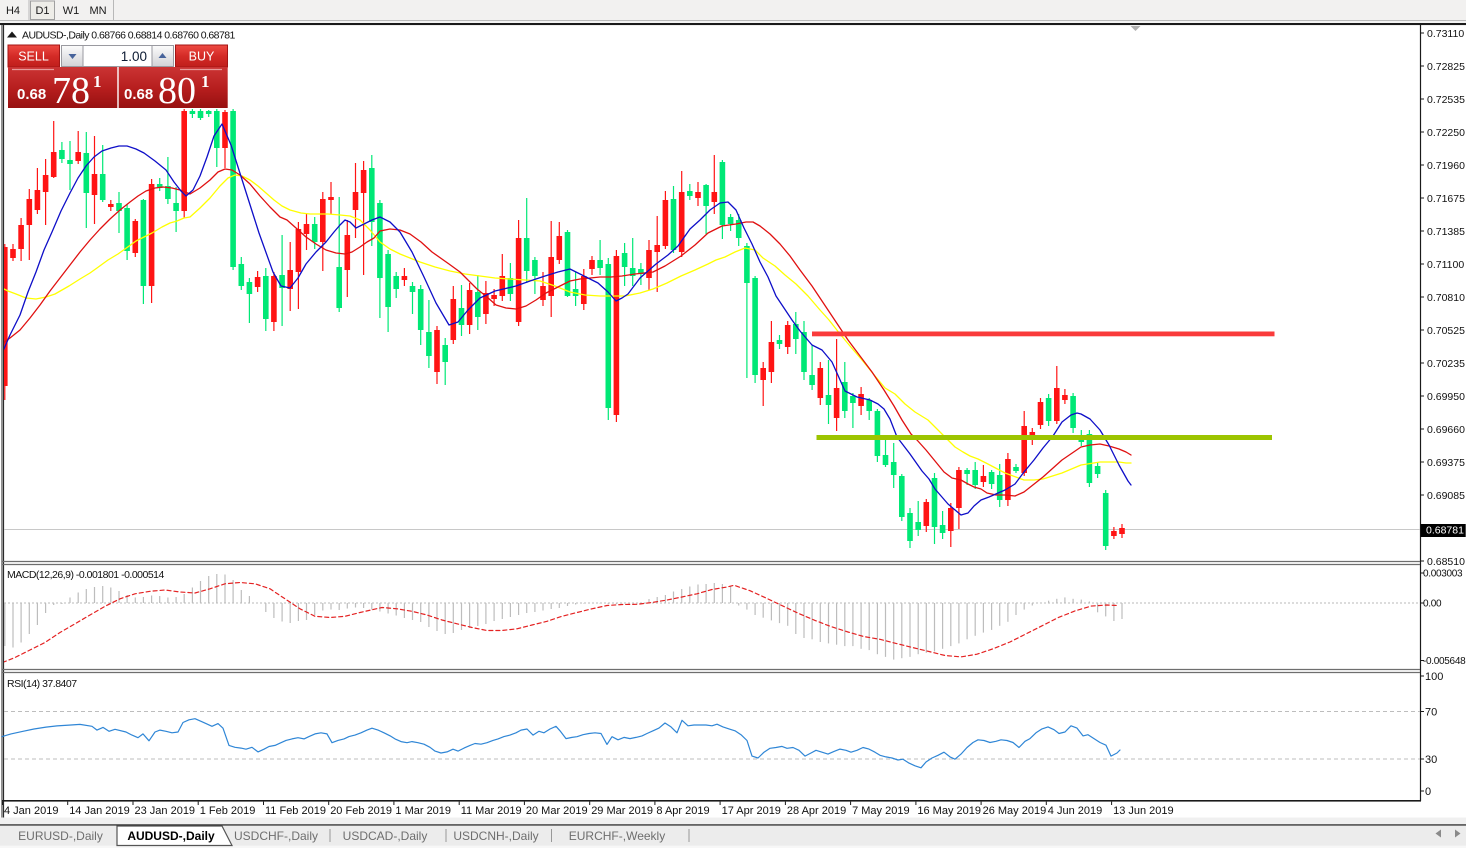 The height and width of the screenshot is (848, 1466). Describe the element at coordinates (1431, 760) in the screenshot. I see `svg-text: 30` at that location.